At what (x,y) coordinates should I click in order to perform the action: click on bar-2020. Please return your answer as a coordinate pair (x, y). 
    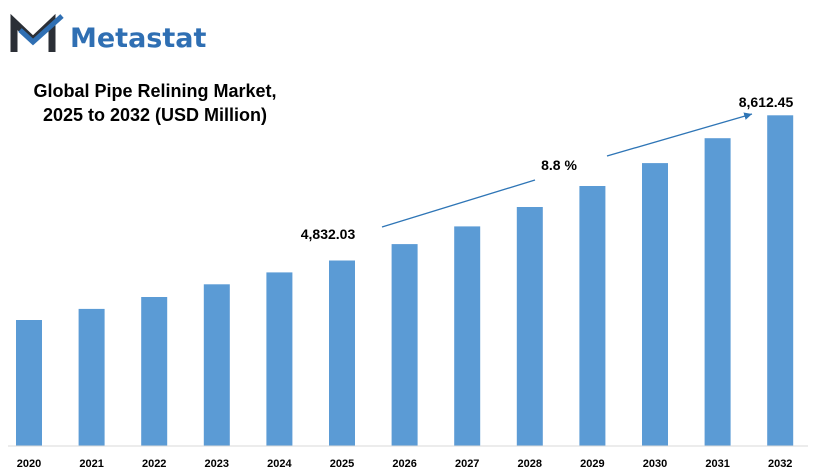
    Looking at the image, I should click on (29, 383).